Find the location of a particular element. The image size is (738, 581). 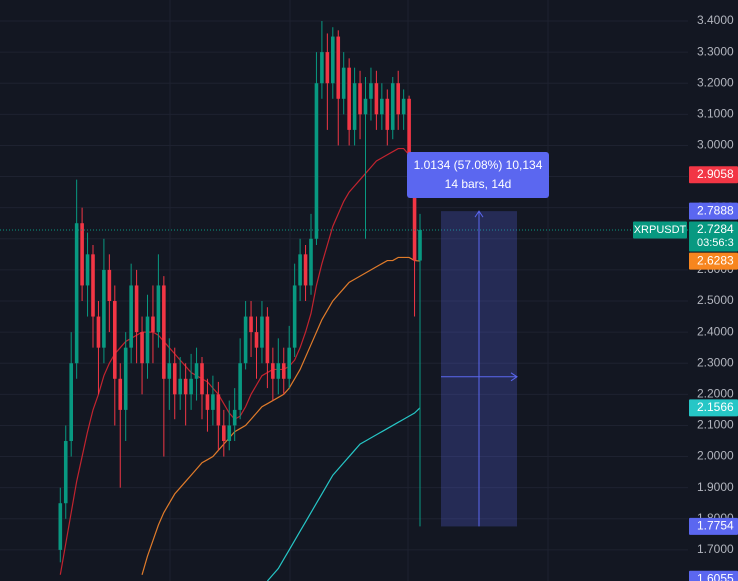

y-tick-label: 3.3000 is located at coordinates (715, 51).